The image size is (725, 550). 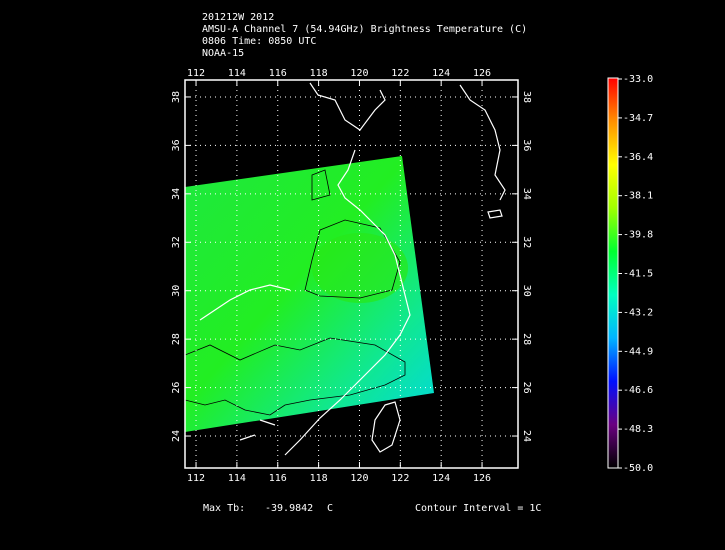 What do you see at coordinates (319, 73) in the screenshot?
I see `lon-label-top: 118` at bounding box center [319, 73].